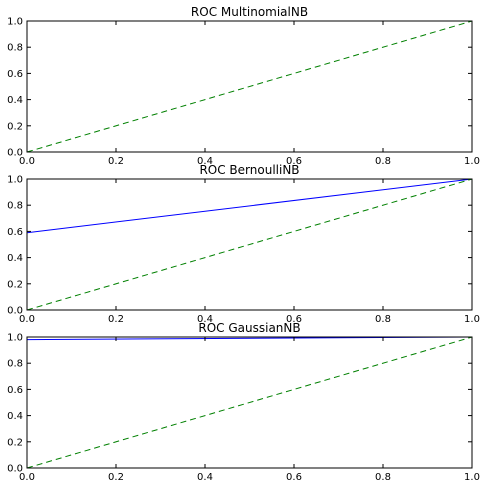 The image size is (486, 489). Describe the element at coordinates (249, 206) in the screenshot. I see `roc-curve-line` at that location.